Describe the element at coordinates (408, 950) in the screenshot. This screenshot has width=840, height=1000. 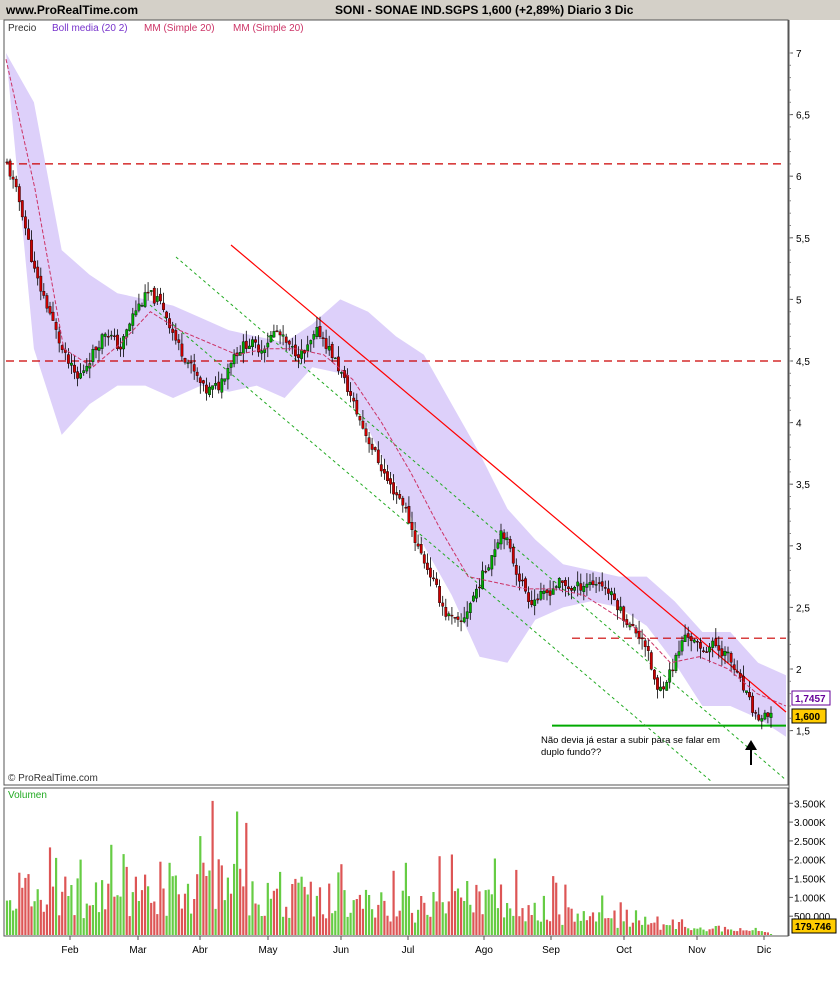
I see `month-label: Jul` at that location.